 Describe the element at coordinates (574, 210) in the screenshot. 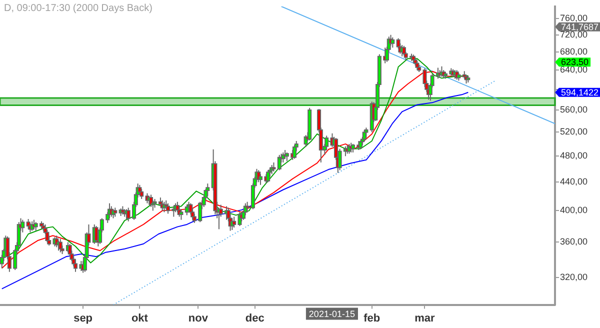

I see `y-tick-label: 400,00` at that location.